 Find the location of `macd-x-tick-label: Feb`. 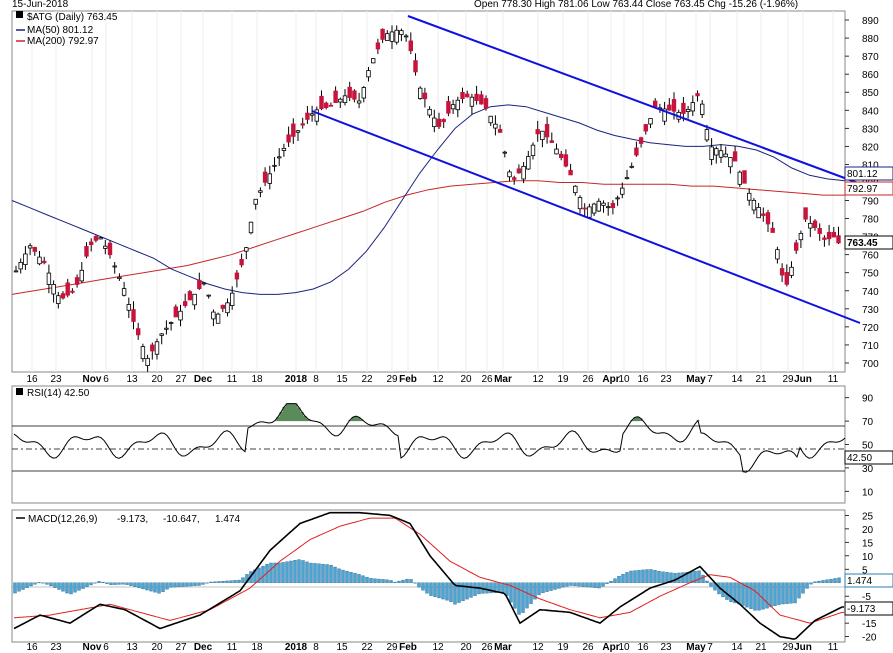

macd-x-tick-label: Feb is located at coordinates (408, 647).